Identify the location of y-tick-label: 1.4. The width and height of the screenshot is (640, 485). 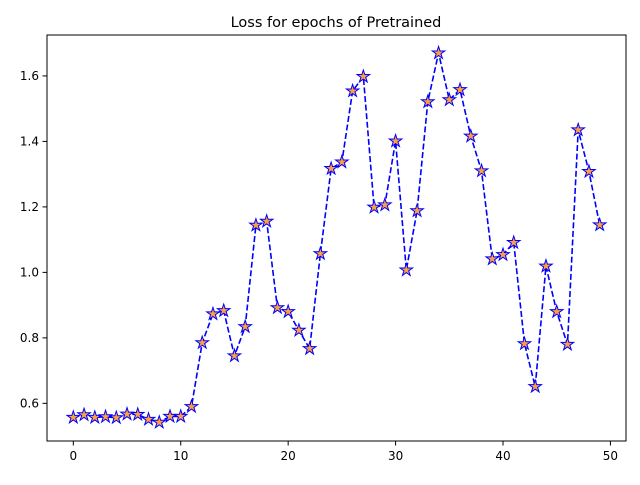
(29, 142).